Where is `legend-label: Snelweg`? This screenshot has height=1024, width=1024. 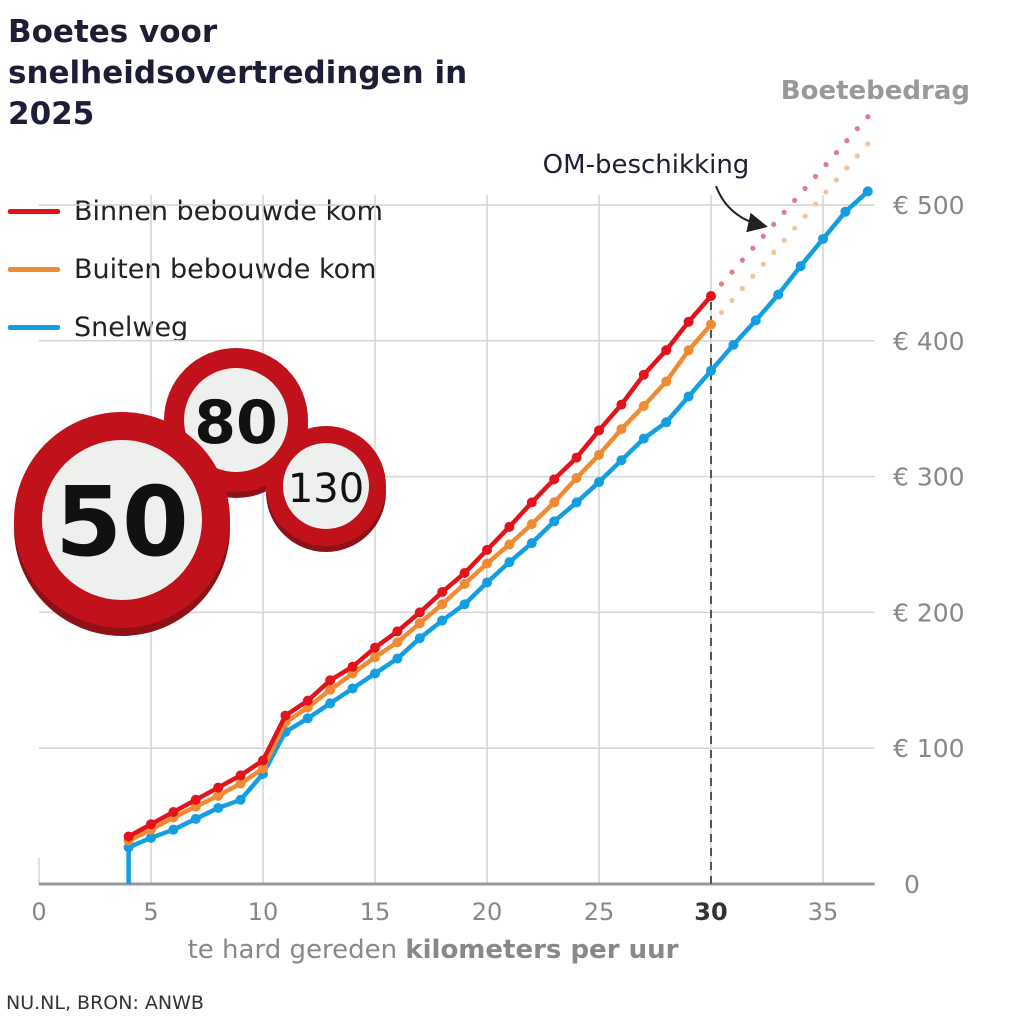
legend-label: Snelweg is located at coordinates (131, 327).